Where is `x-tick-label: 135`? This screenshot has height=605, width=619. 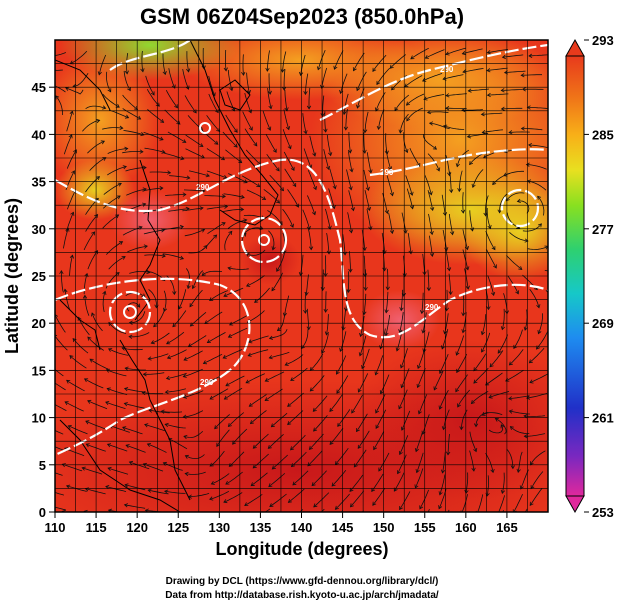 x-tick-label: 135 is located at coordinates (261, 527).